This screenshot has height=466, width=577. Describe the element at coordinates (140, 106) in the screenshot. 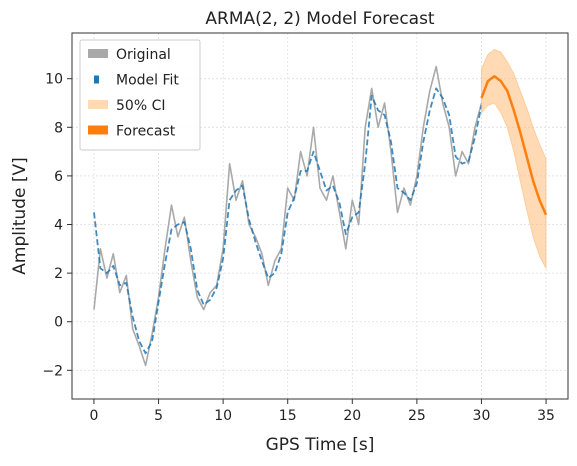

I see `legend-label: 50% CI` at that location.